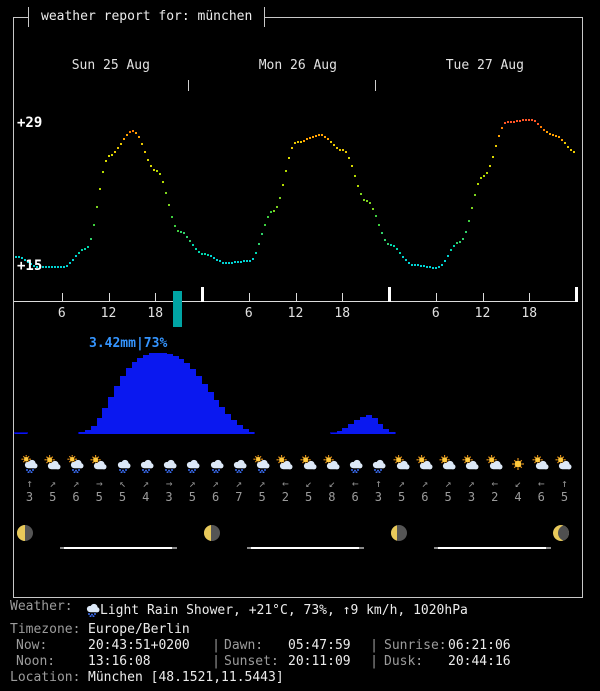 This screenshot has width=600, height=691. I want to click on axis-tick-label: 6, so click(248, 313).